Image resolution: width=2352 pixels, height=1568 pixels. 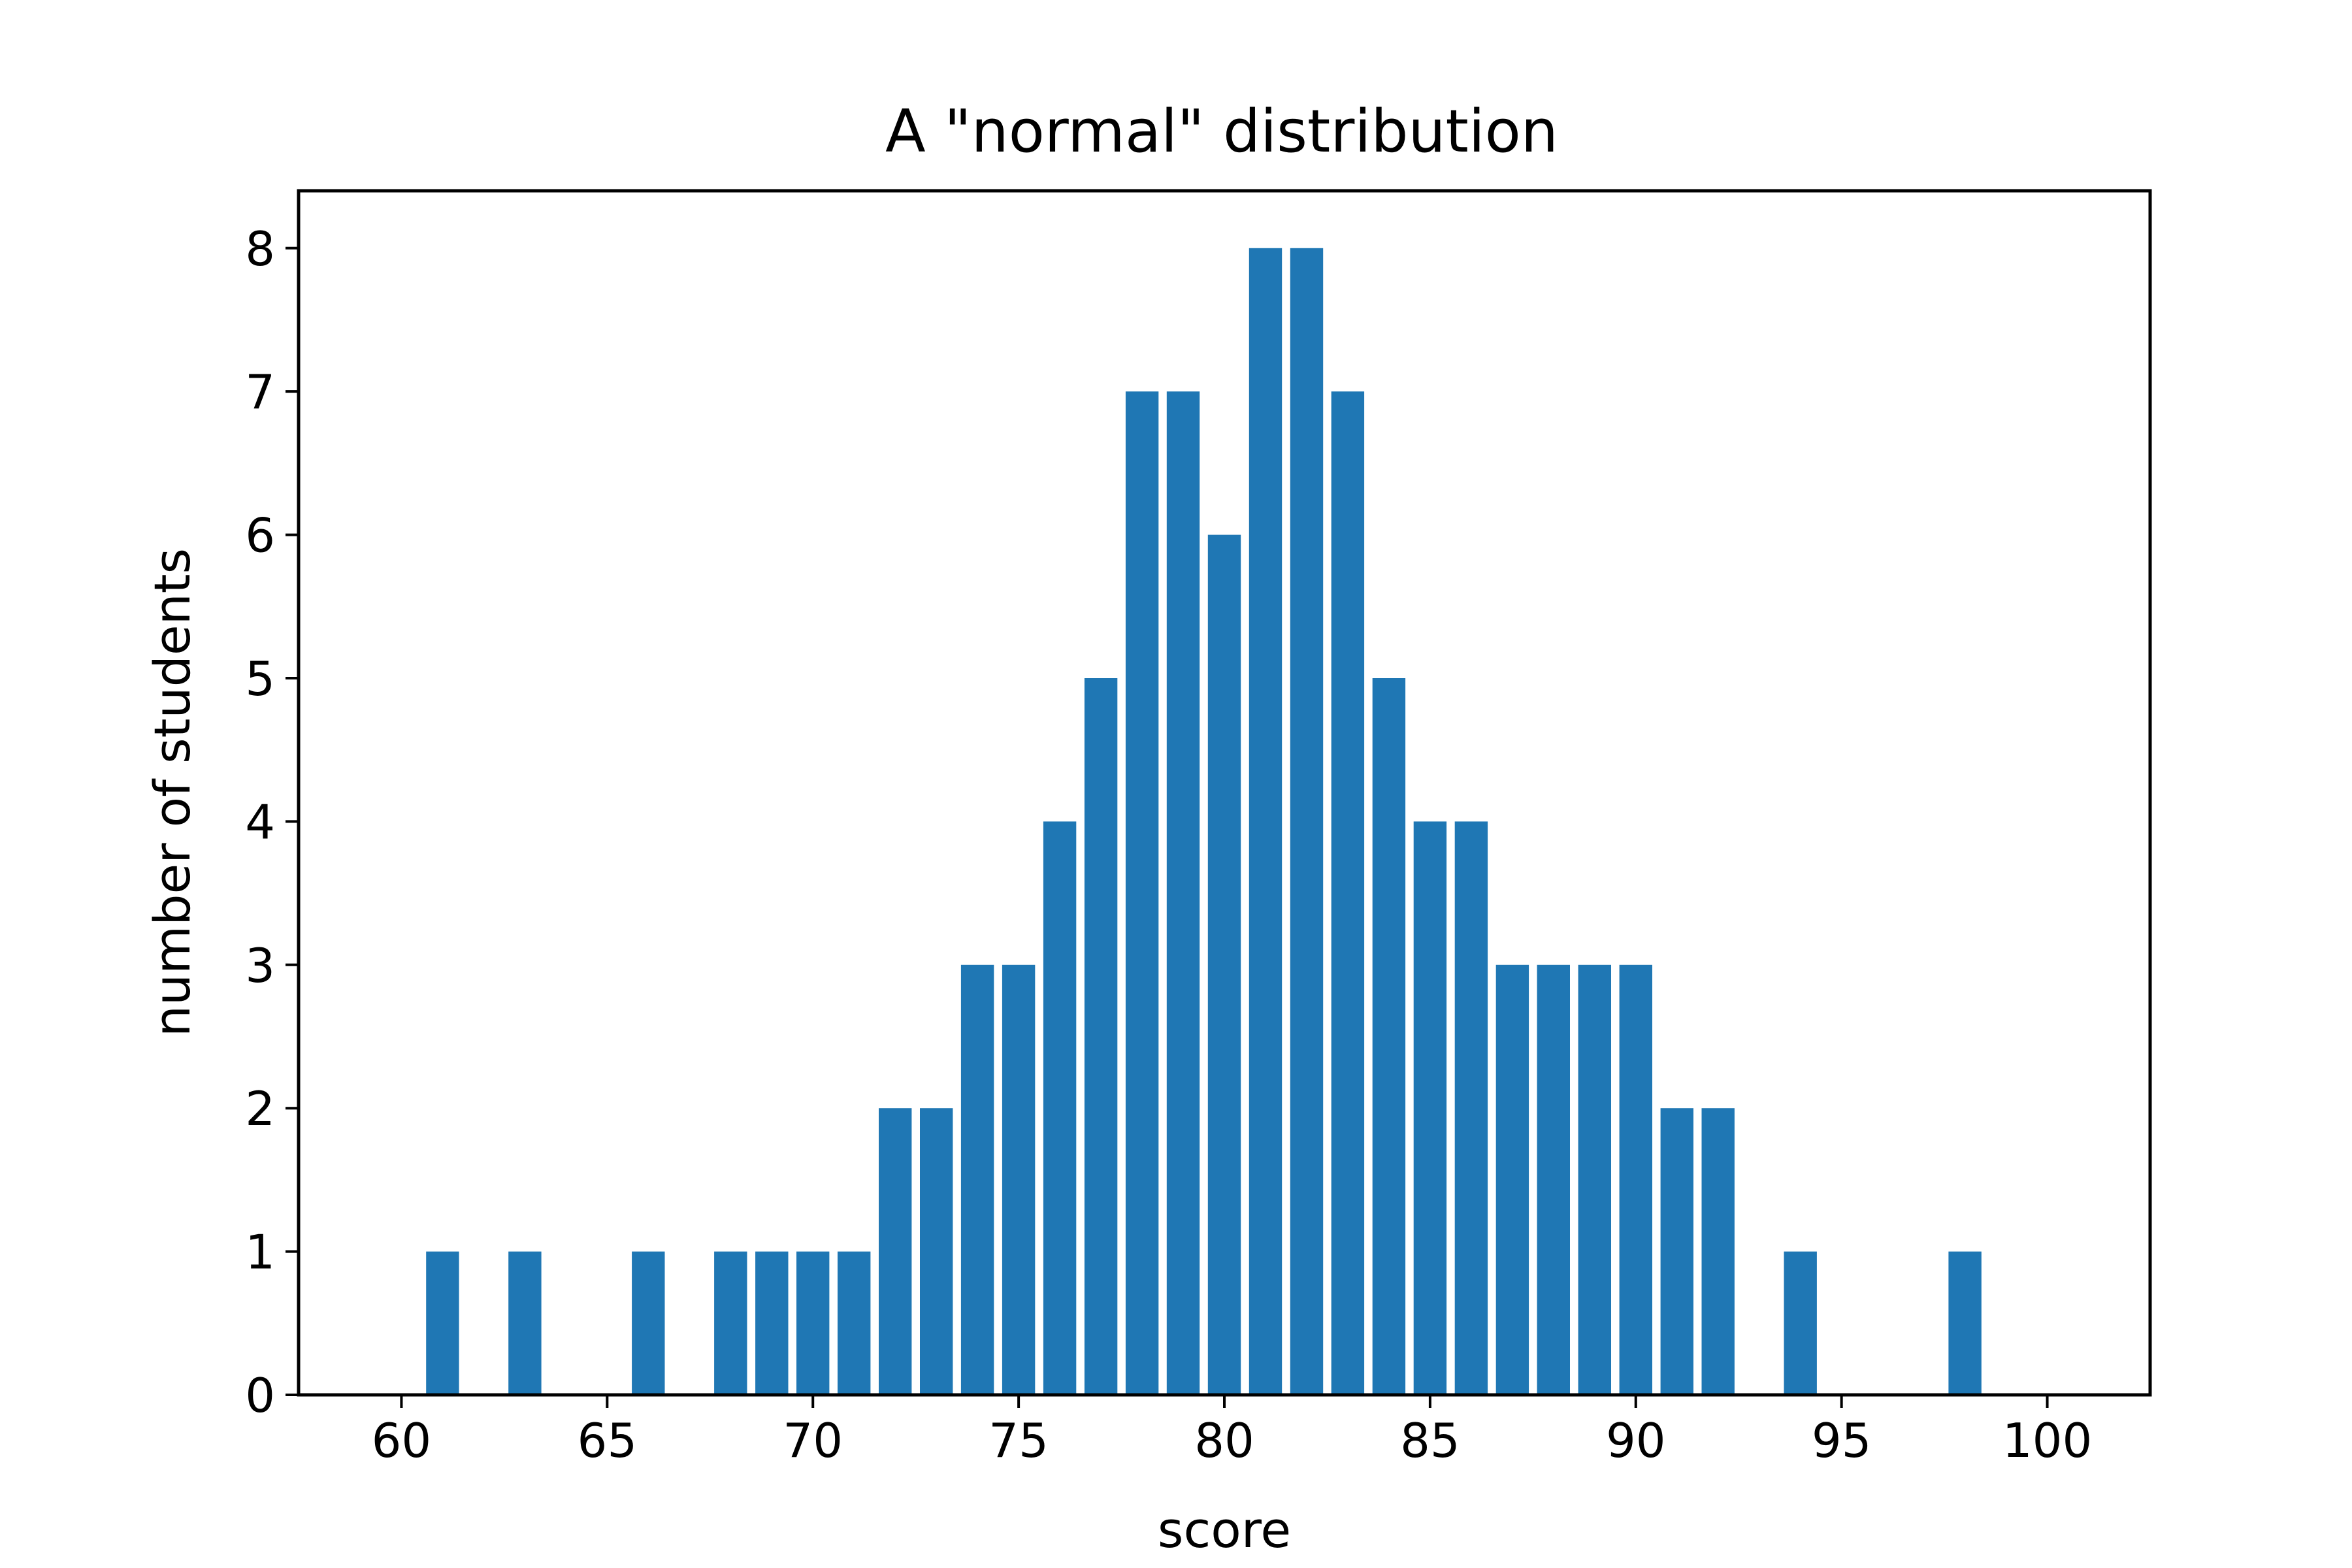 I want to click on x-tick-label: 75, so click(x=1018, y=1440).